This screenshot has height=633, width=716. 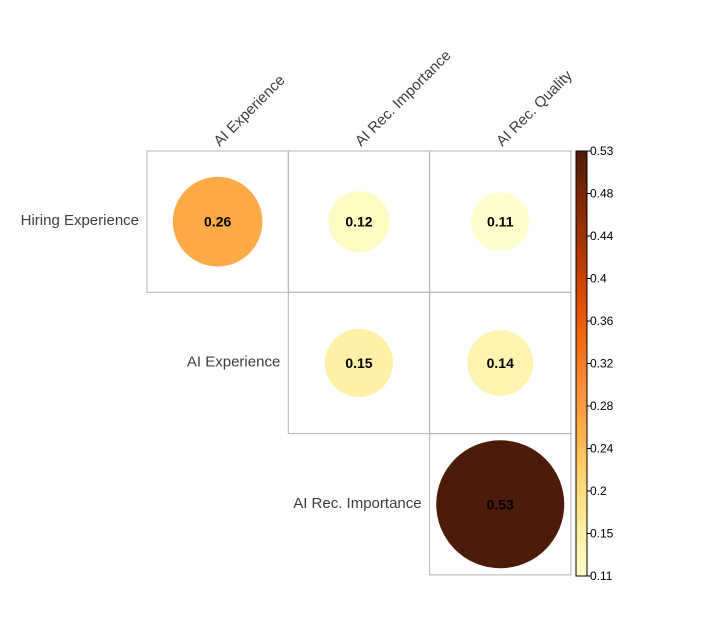 I want to click on colorbar-tick-label: 0.11, so click(x=601, y=576).